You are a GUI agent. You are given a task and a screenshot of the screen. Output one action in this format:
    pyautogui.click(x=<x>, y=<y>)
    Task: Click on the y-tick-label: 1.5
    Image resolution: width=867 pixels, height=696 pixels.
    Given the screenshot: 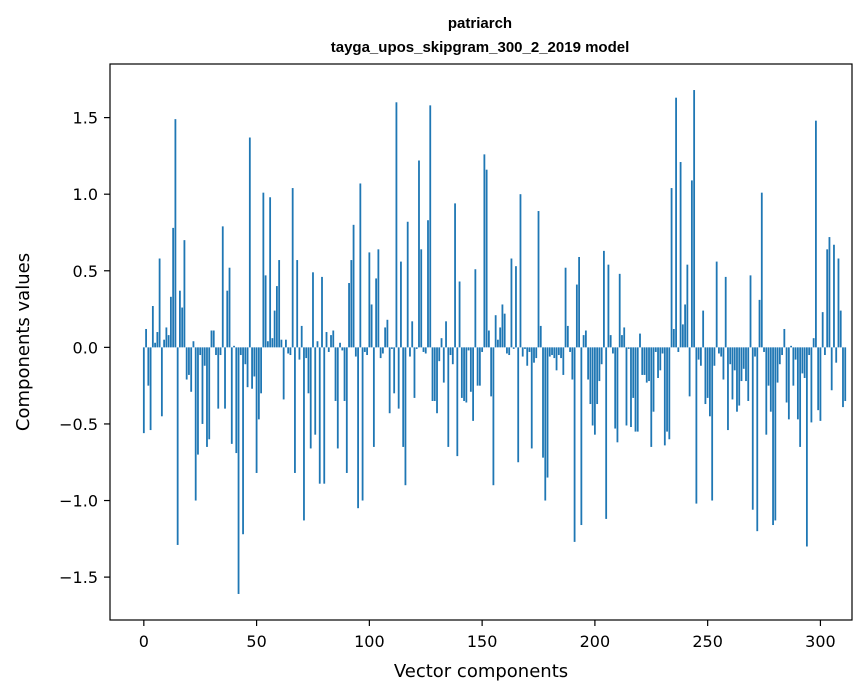 What is the action you would take?
    pyautogui.click(x=85, y=118)
    